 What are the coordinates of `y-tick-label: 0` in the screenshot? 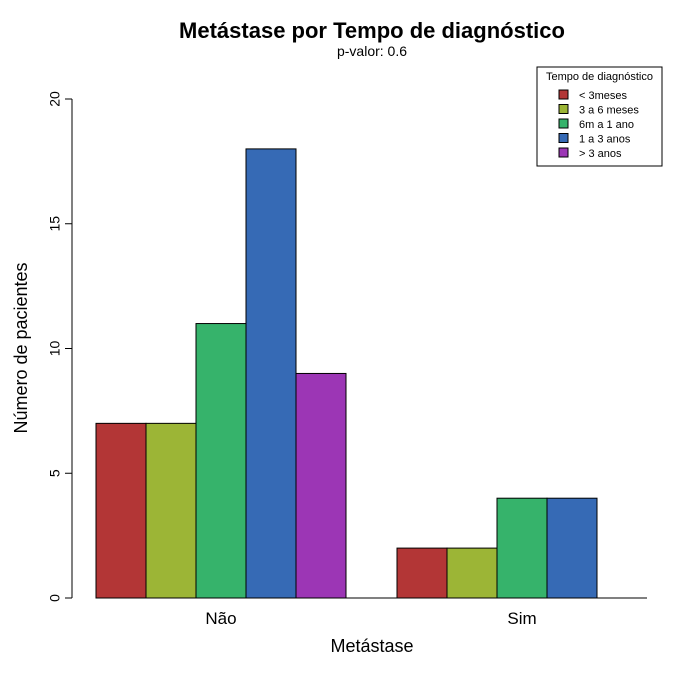 It's located at (55, 598).